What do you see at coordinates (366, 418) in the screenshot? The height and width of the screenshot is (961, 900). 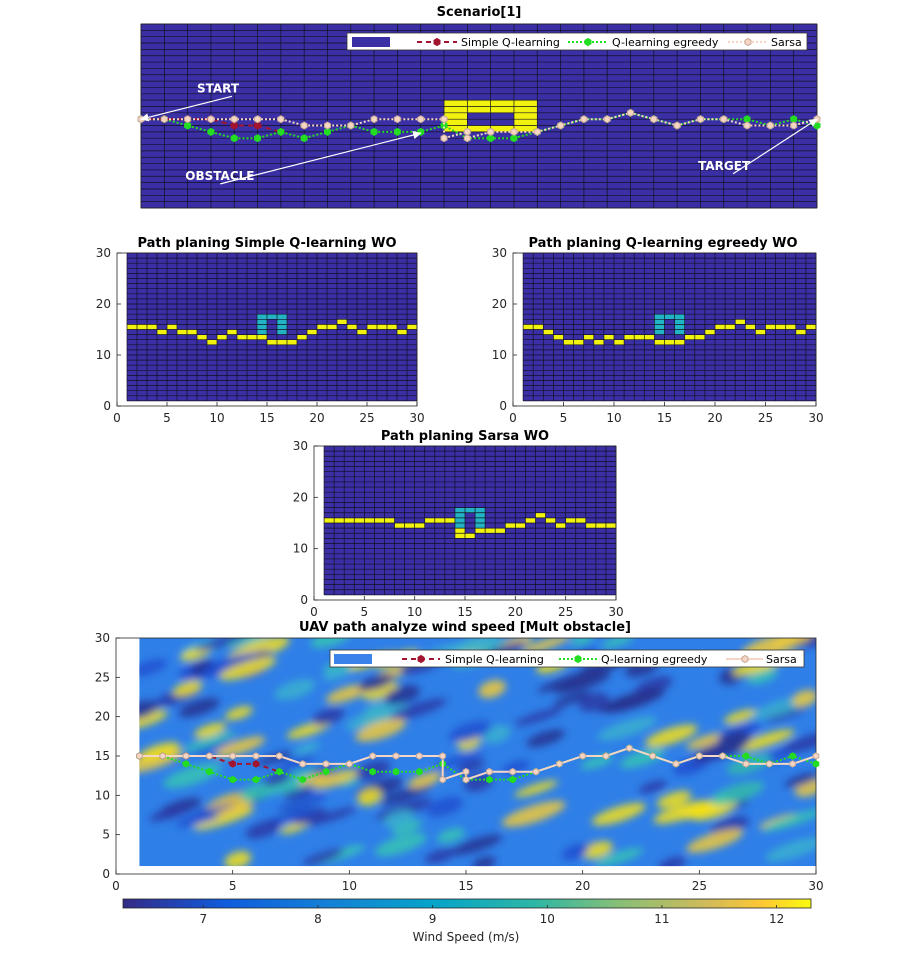 I see `sq-xtick-label-5: 25` at bounding box center [366, 418].